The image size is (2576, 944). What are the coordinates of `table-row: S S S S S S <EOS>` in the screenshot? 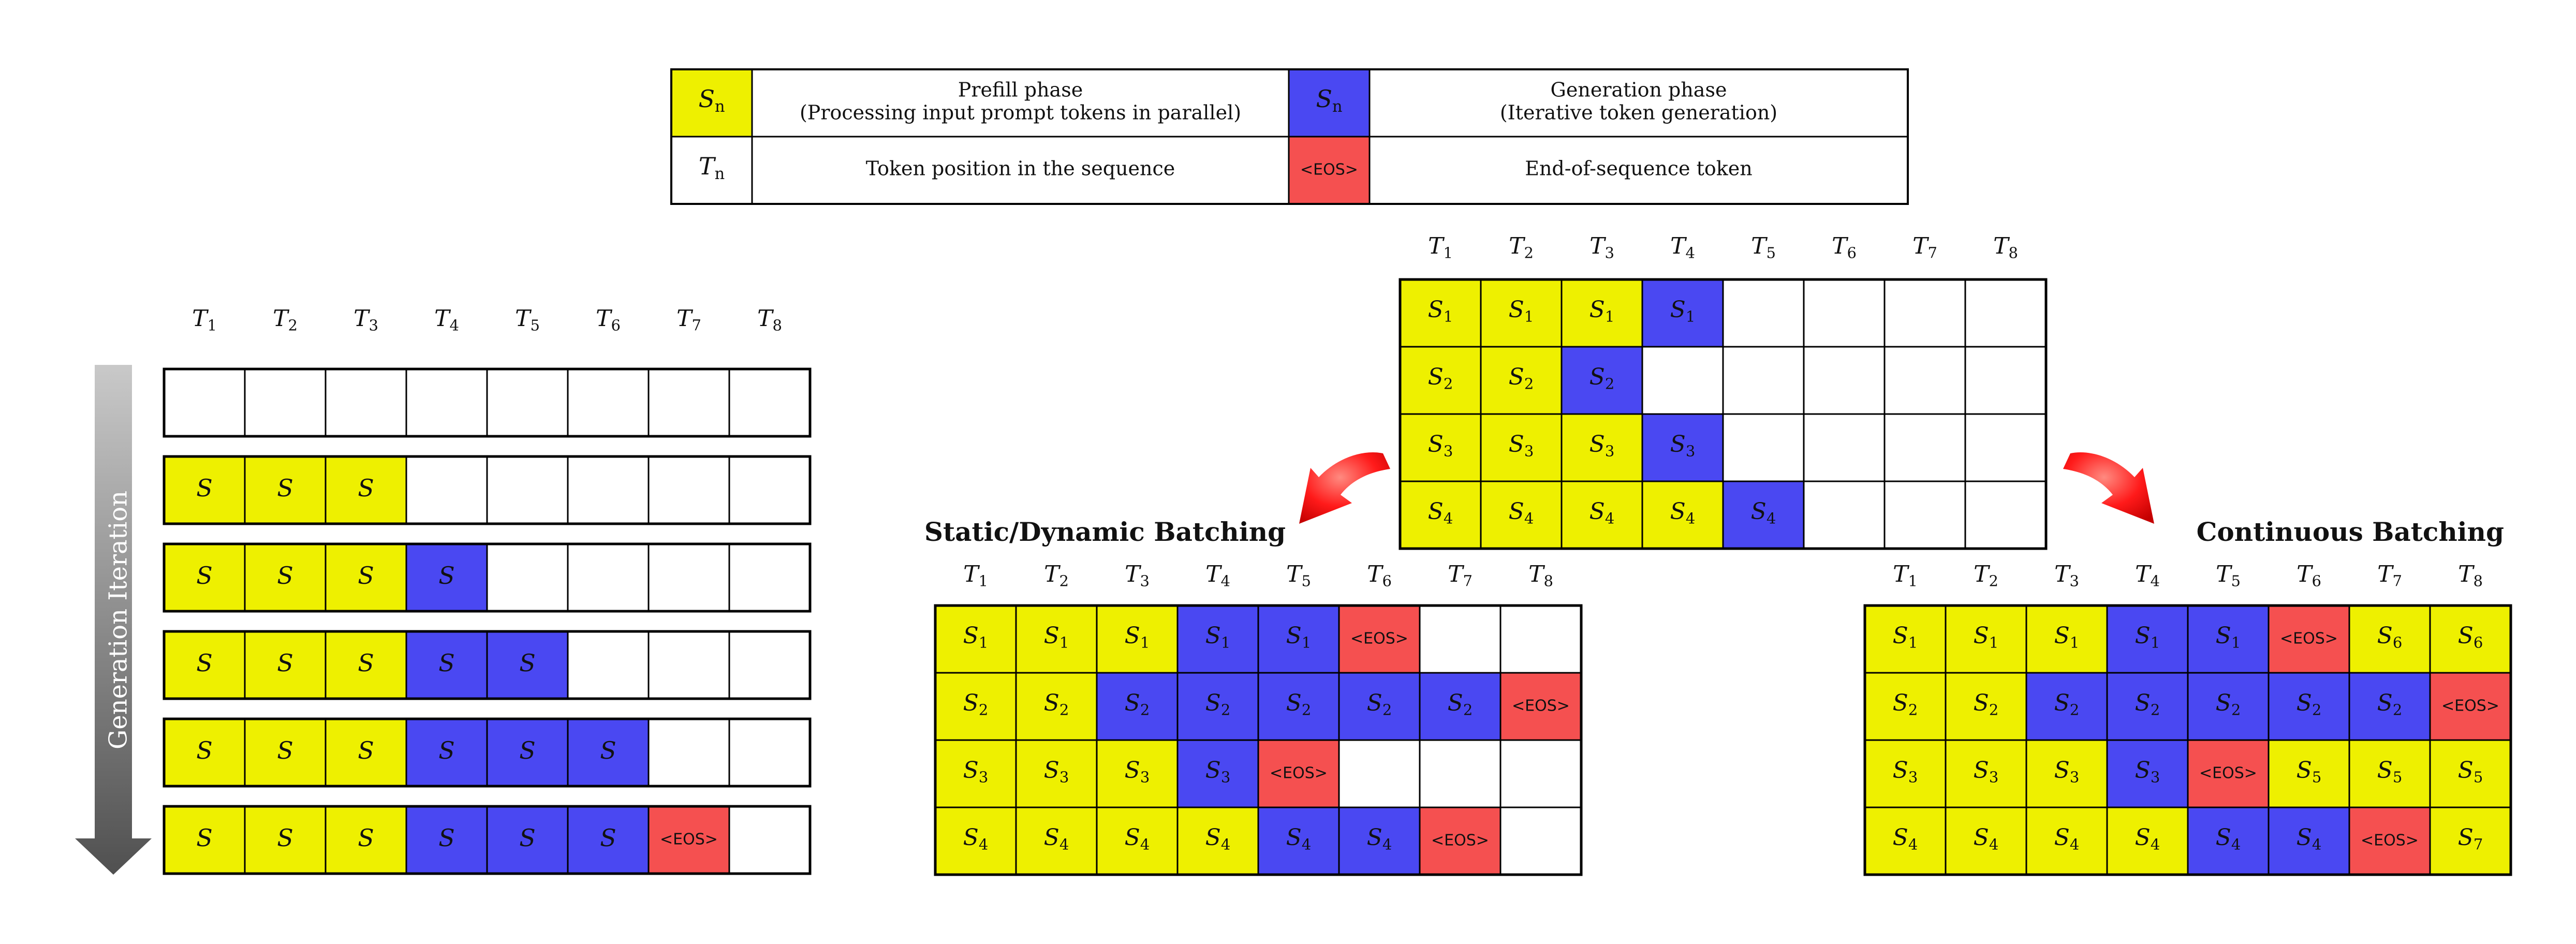 It's located at (488, 840).